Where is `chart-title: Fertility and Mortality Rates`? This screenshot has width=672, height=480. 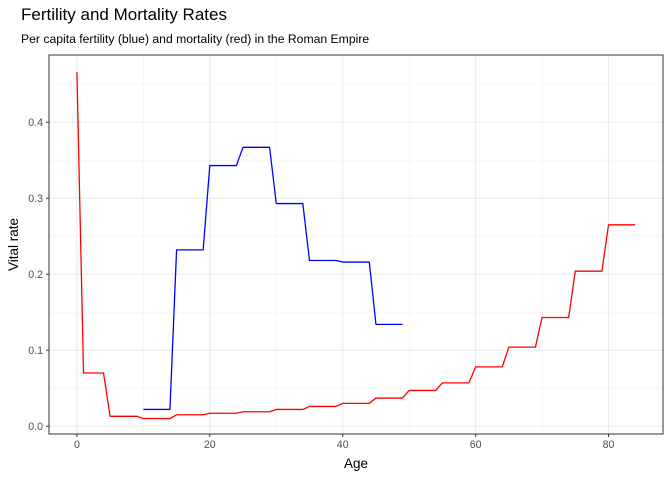
chart-title: Fertility and Mortality Rates is located at coordinates (124, 14).